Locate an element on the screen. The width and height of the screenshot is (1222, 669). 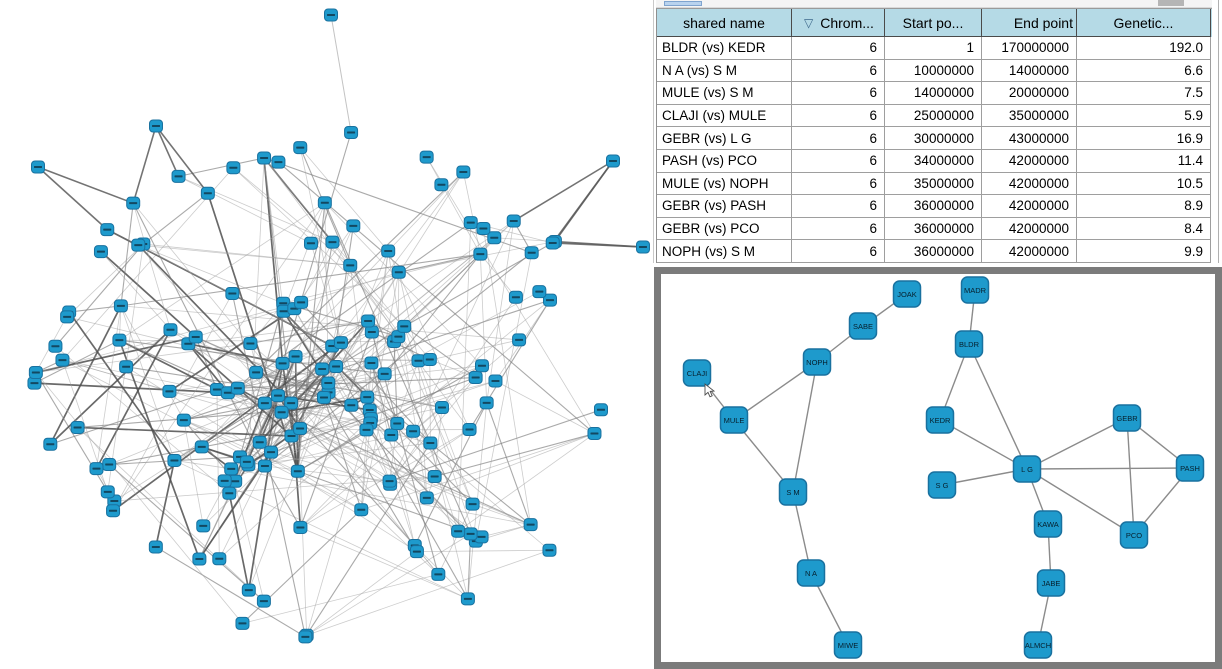
network-node: NOPH is located at coordinates (817, 362).